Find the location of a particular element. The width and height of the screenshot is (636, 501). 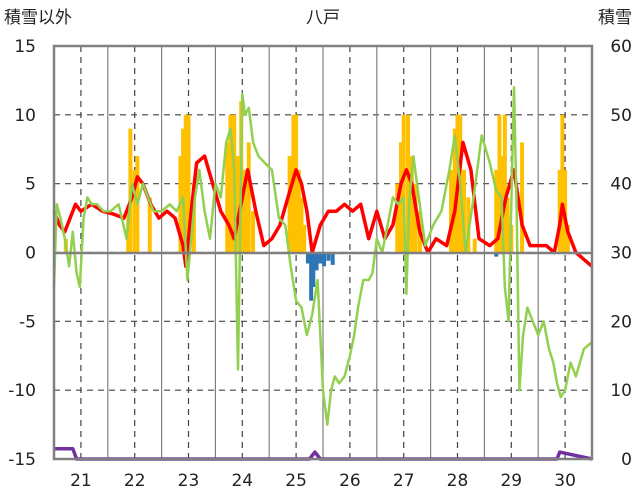

x-tick-label: 28 is located at coordinates (458, 481).